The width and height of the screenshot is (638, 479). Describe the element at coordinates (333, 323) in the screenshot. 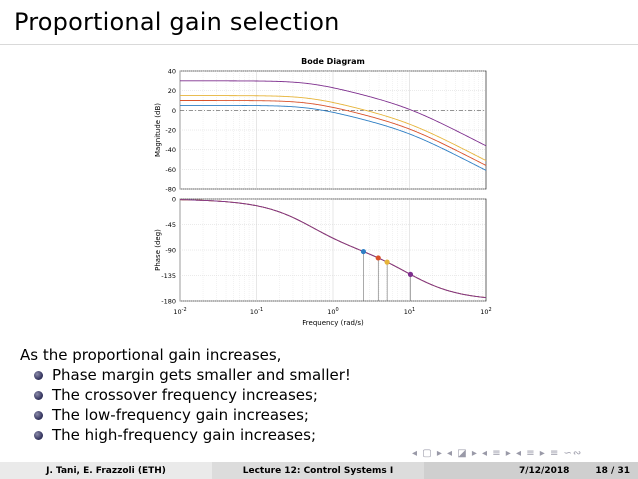

I see `x-axis-label: Frequency (rad/s)` at that location.